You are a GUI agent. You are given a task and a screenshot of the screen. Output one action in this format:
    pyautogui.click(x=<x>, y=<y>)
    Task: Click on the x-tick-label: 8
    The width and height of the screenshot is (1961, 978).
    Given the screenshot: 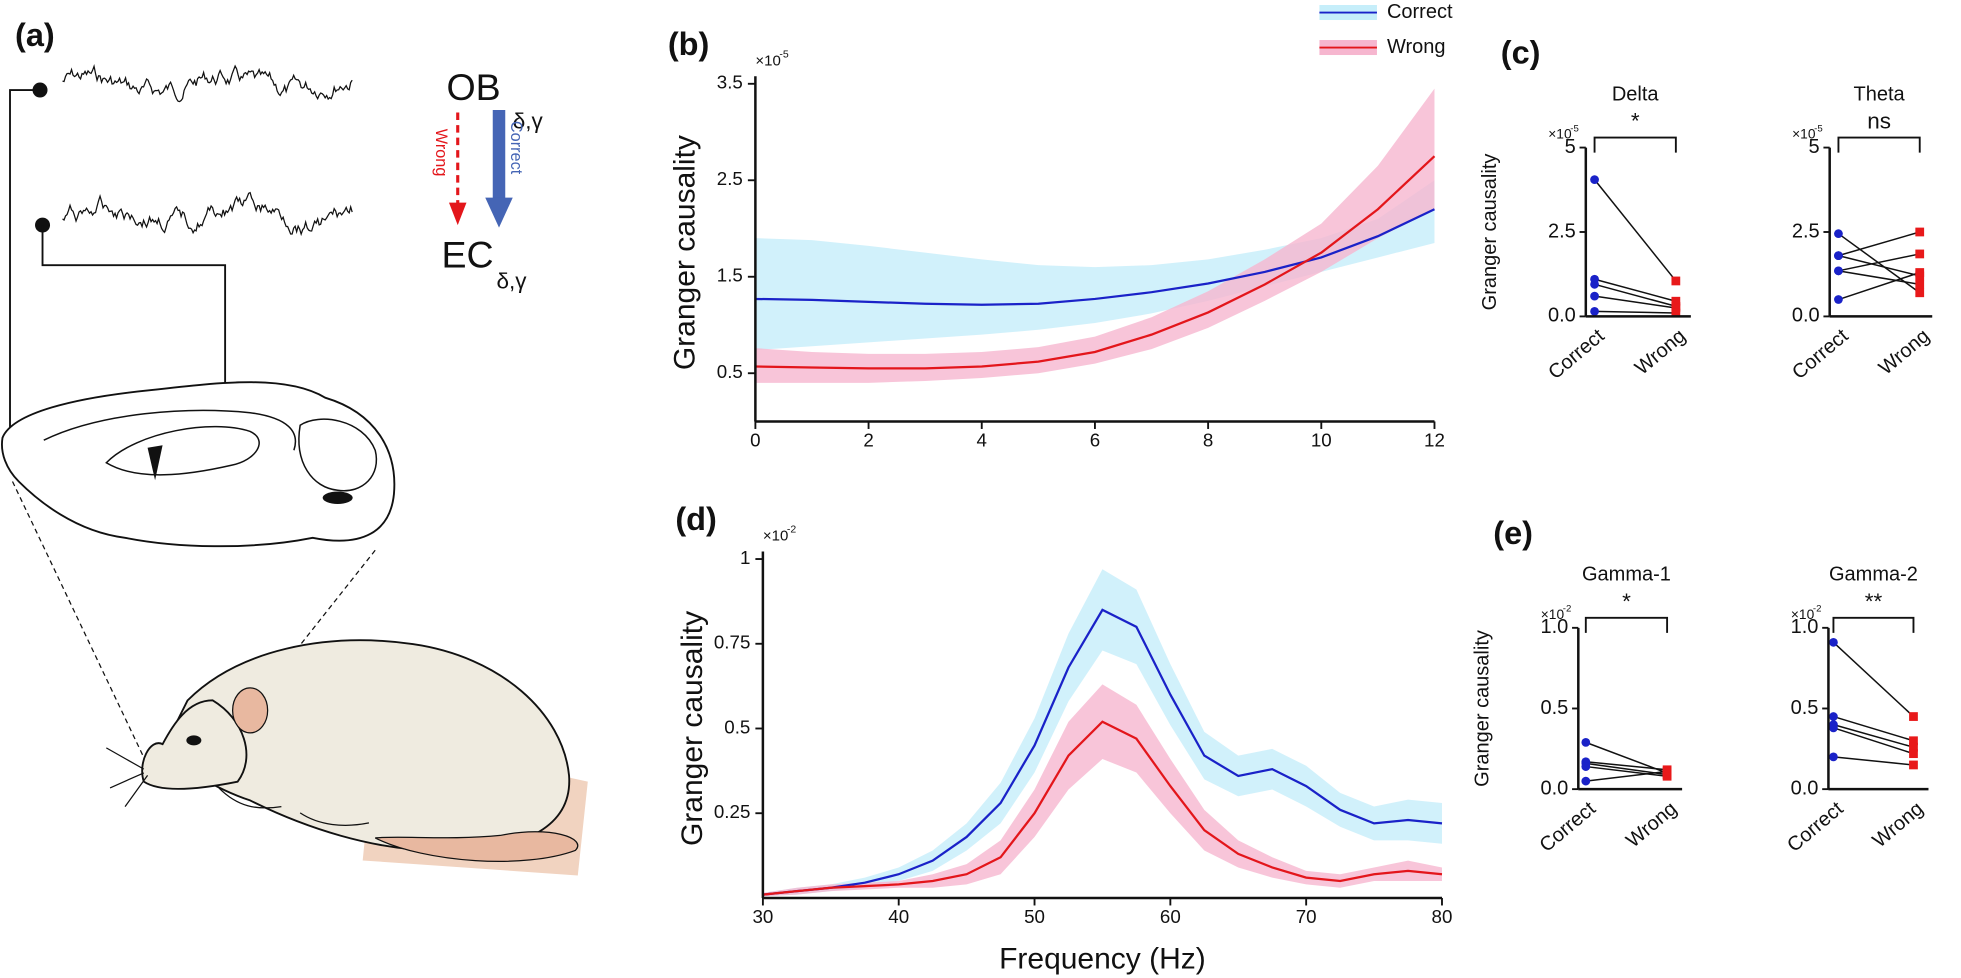 What is the action you would take?
    pyautogui.click(x=1208, y=439)
    